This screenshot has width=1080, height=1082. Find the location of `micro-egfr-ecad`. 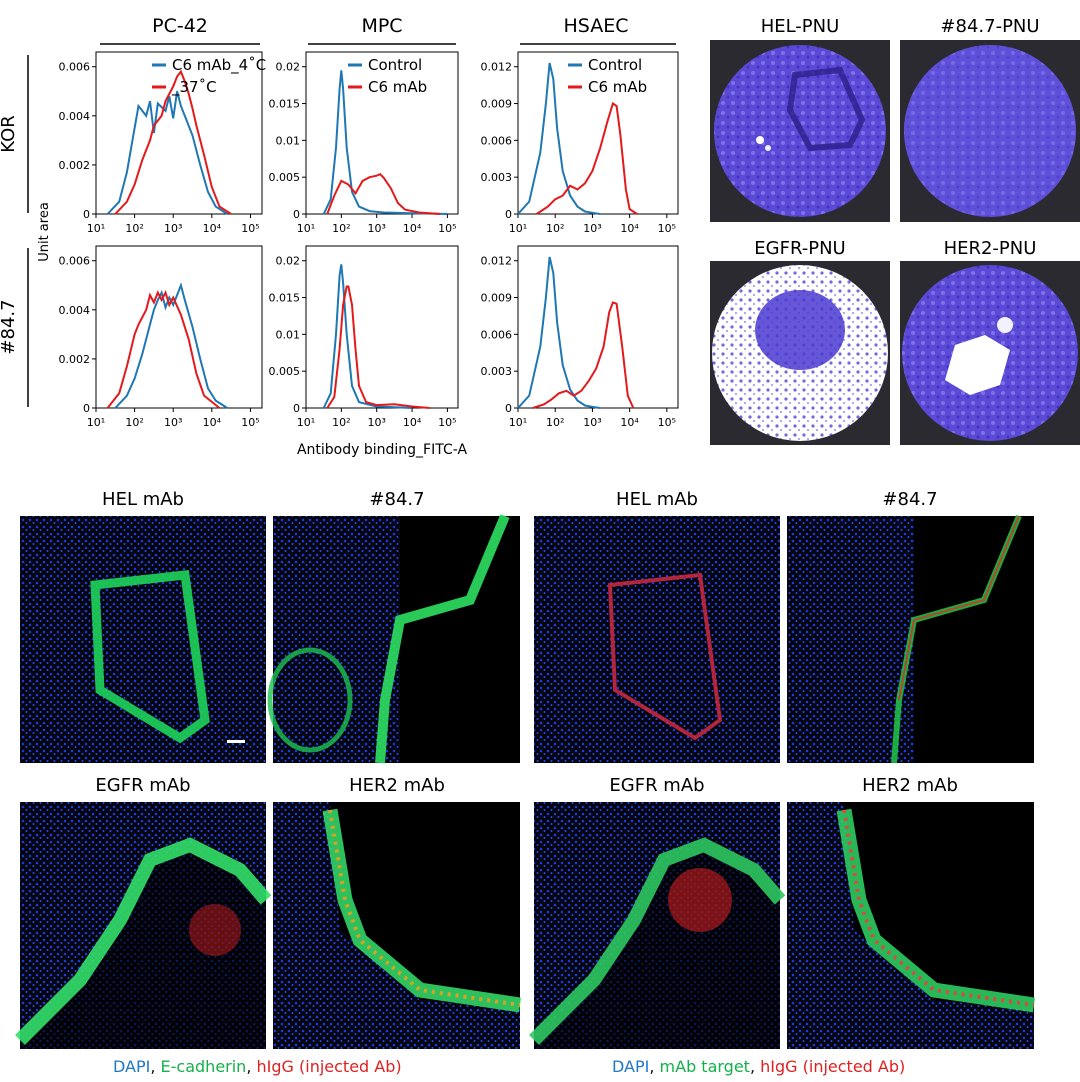

micro-egfr-ecad is located at coordinates (143, 925).